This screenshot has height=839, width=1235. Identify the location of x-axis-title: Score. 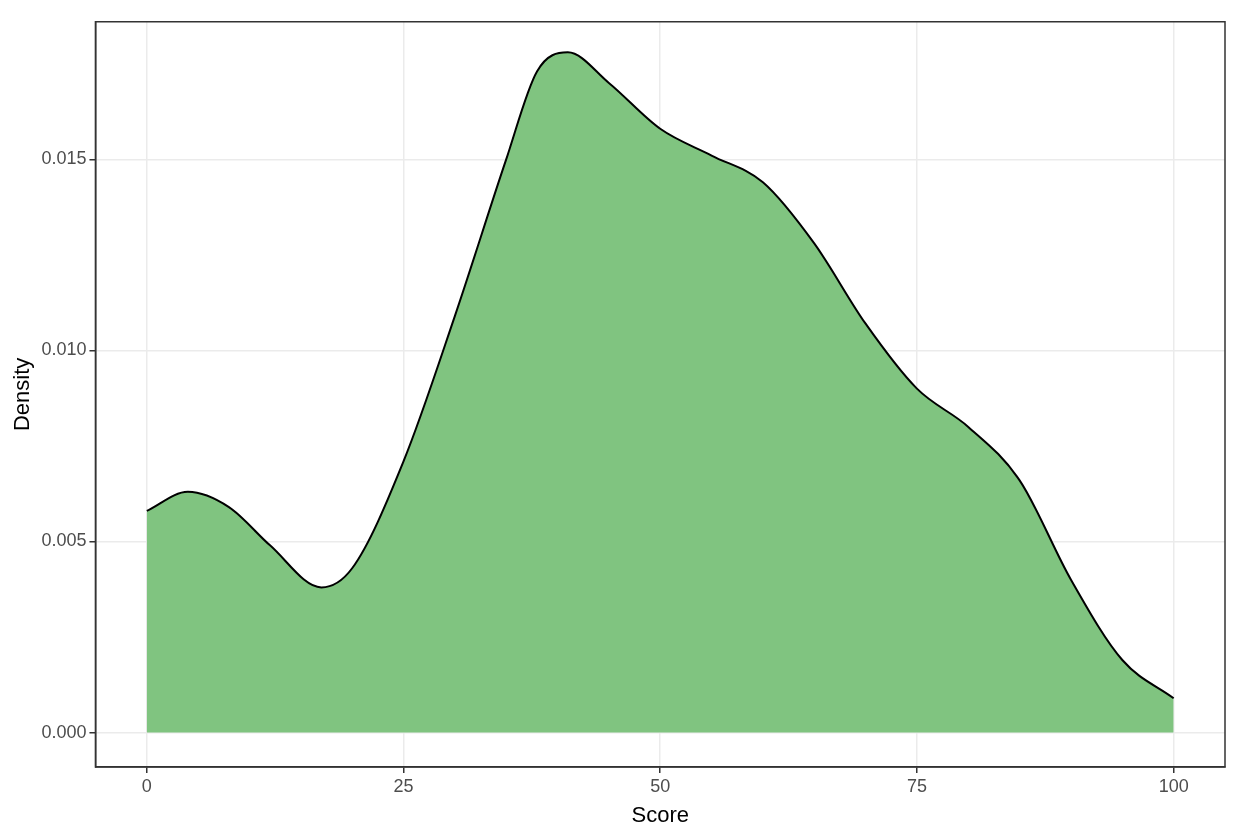
(660, 814).